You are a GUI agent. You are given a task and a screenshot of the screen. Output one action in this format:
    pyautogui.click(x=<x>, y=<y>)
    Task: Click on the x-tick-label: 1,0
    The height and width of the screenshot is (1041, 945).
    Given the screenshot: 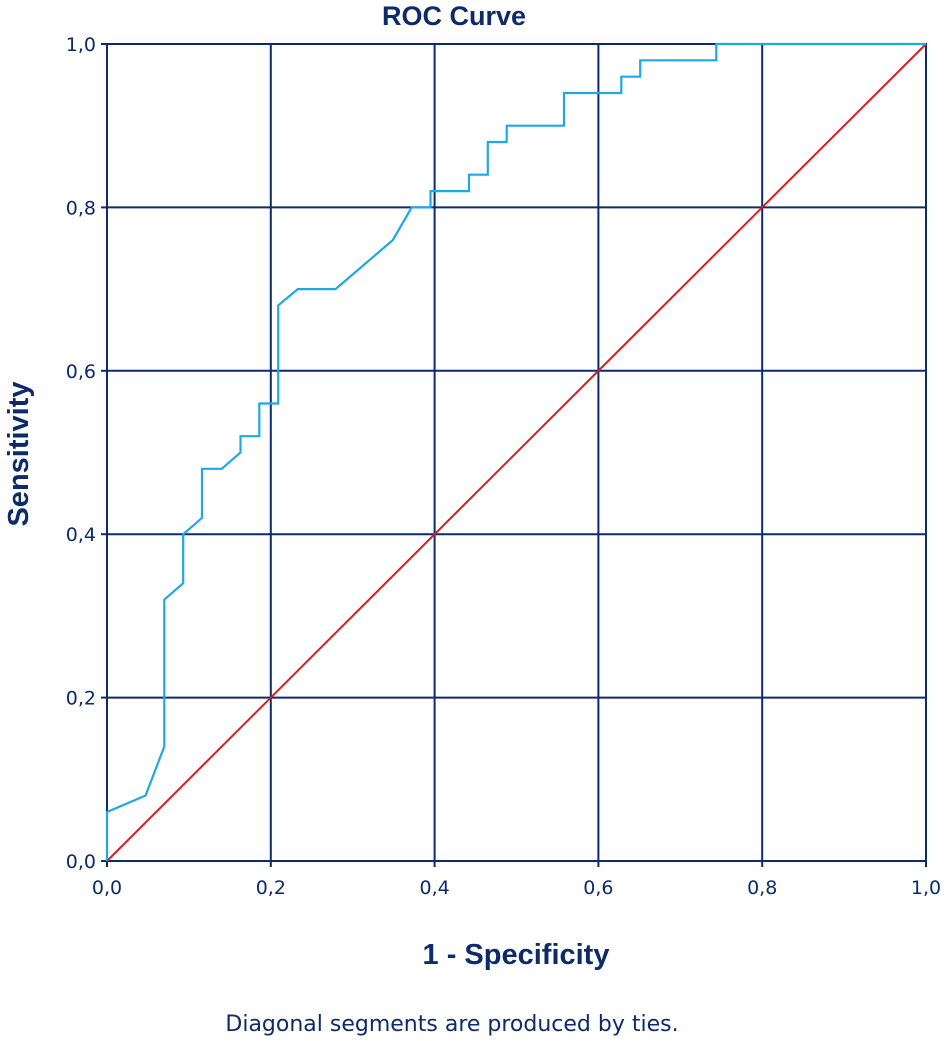 What is the action you would take?
    pyautogui.click(x=926, y=888)
    